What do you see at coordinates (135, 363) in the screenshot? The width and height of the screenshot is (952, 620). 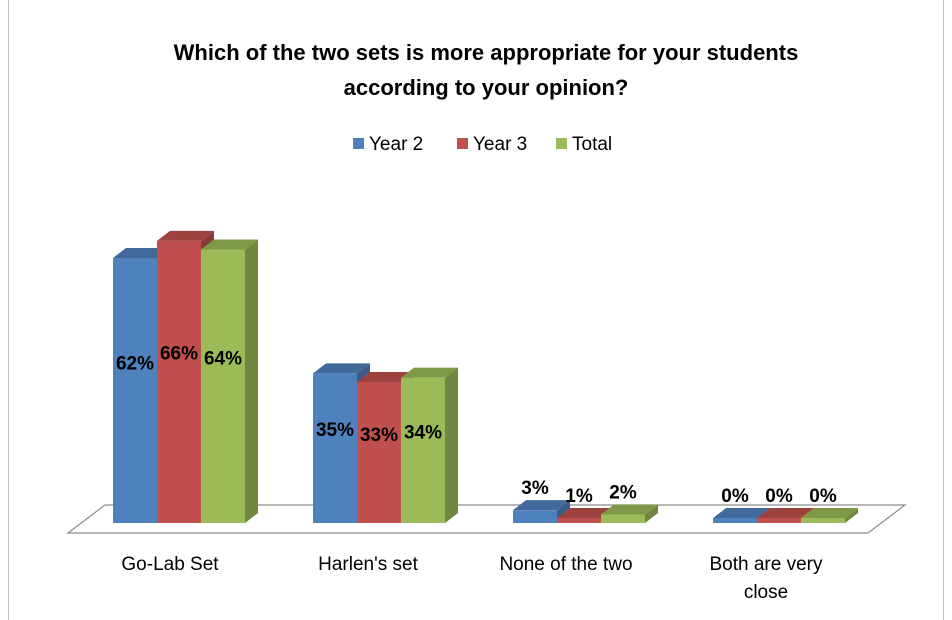 I see `data-label-1-1: 62%` at bounding box center [135, 363].